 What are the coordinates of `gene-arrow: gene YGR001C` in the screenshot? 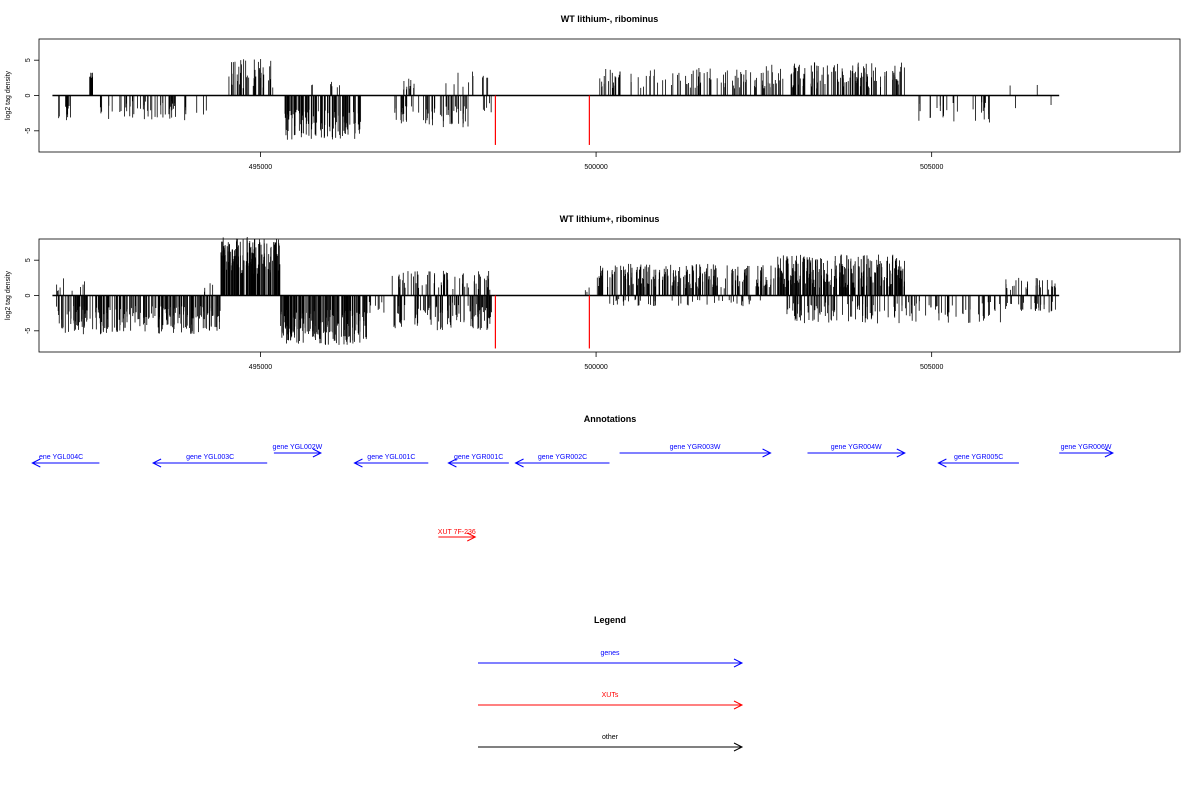 It's located at (478, 461).